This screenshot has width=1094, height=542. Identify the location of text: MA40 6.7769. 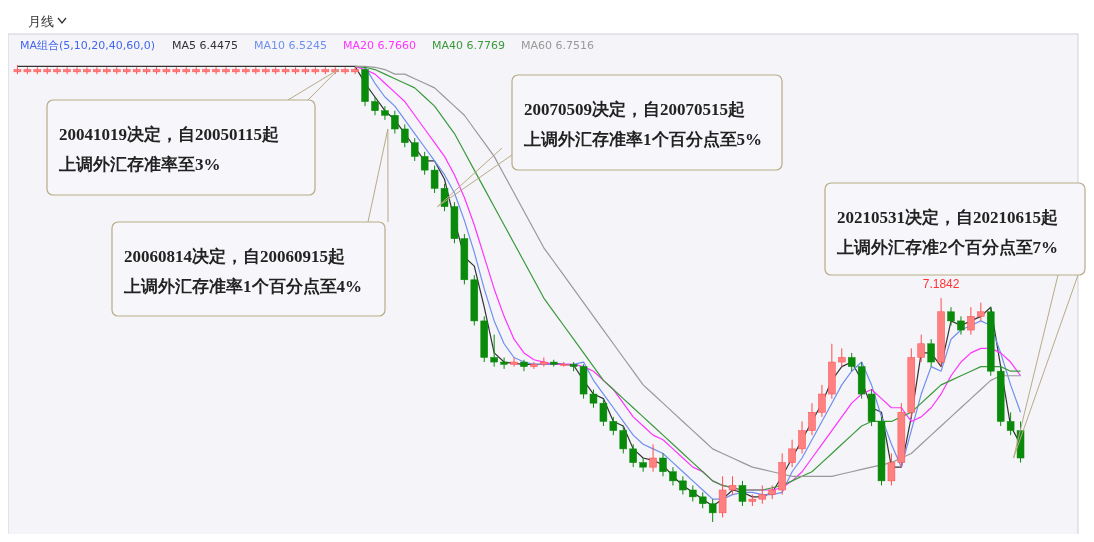
(468, 45).